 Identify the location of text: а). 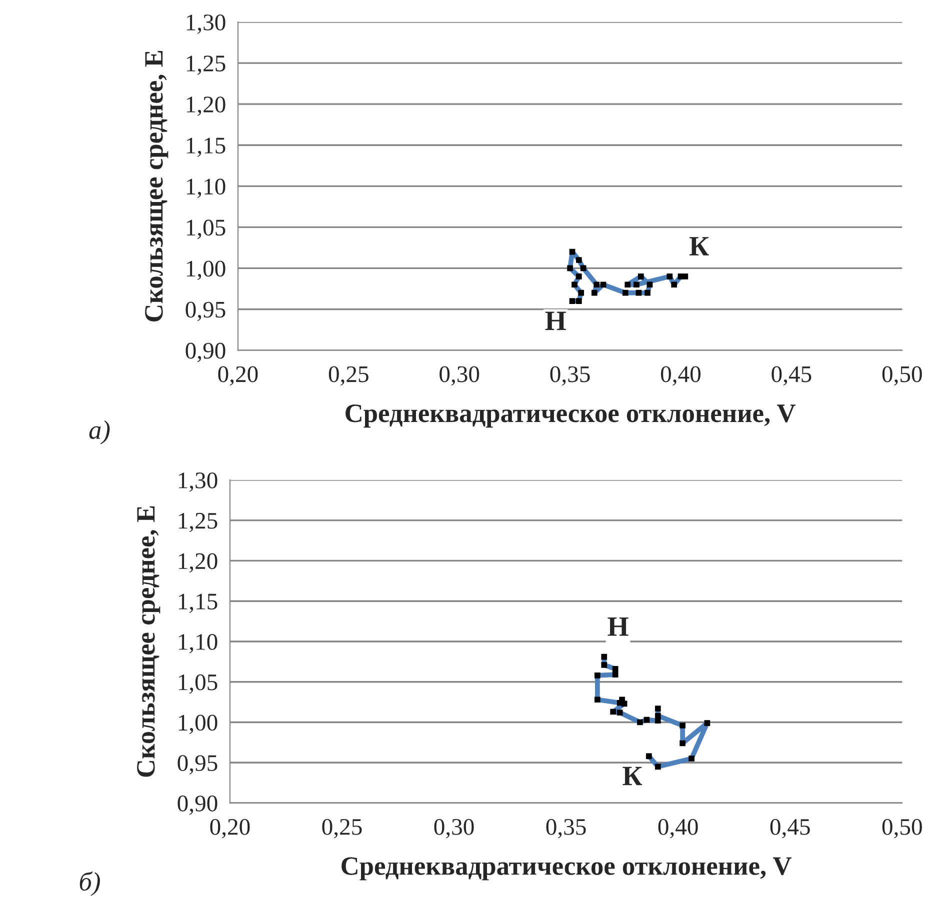
(99, 432).